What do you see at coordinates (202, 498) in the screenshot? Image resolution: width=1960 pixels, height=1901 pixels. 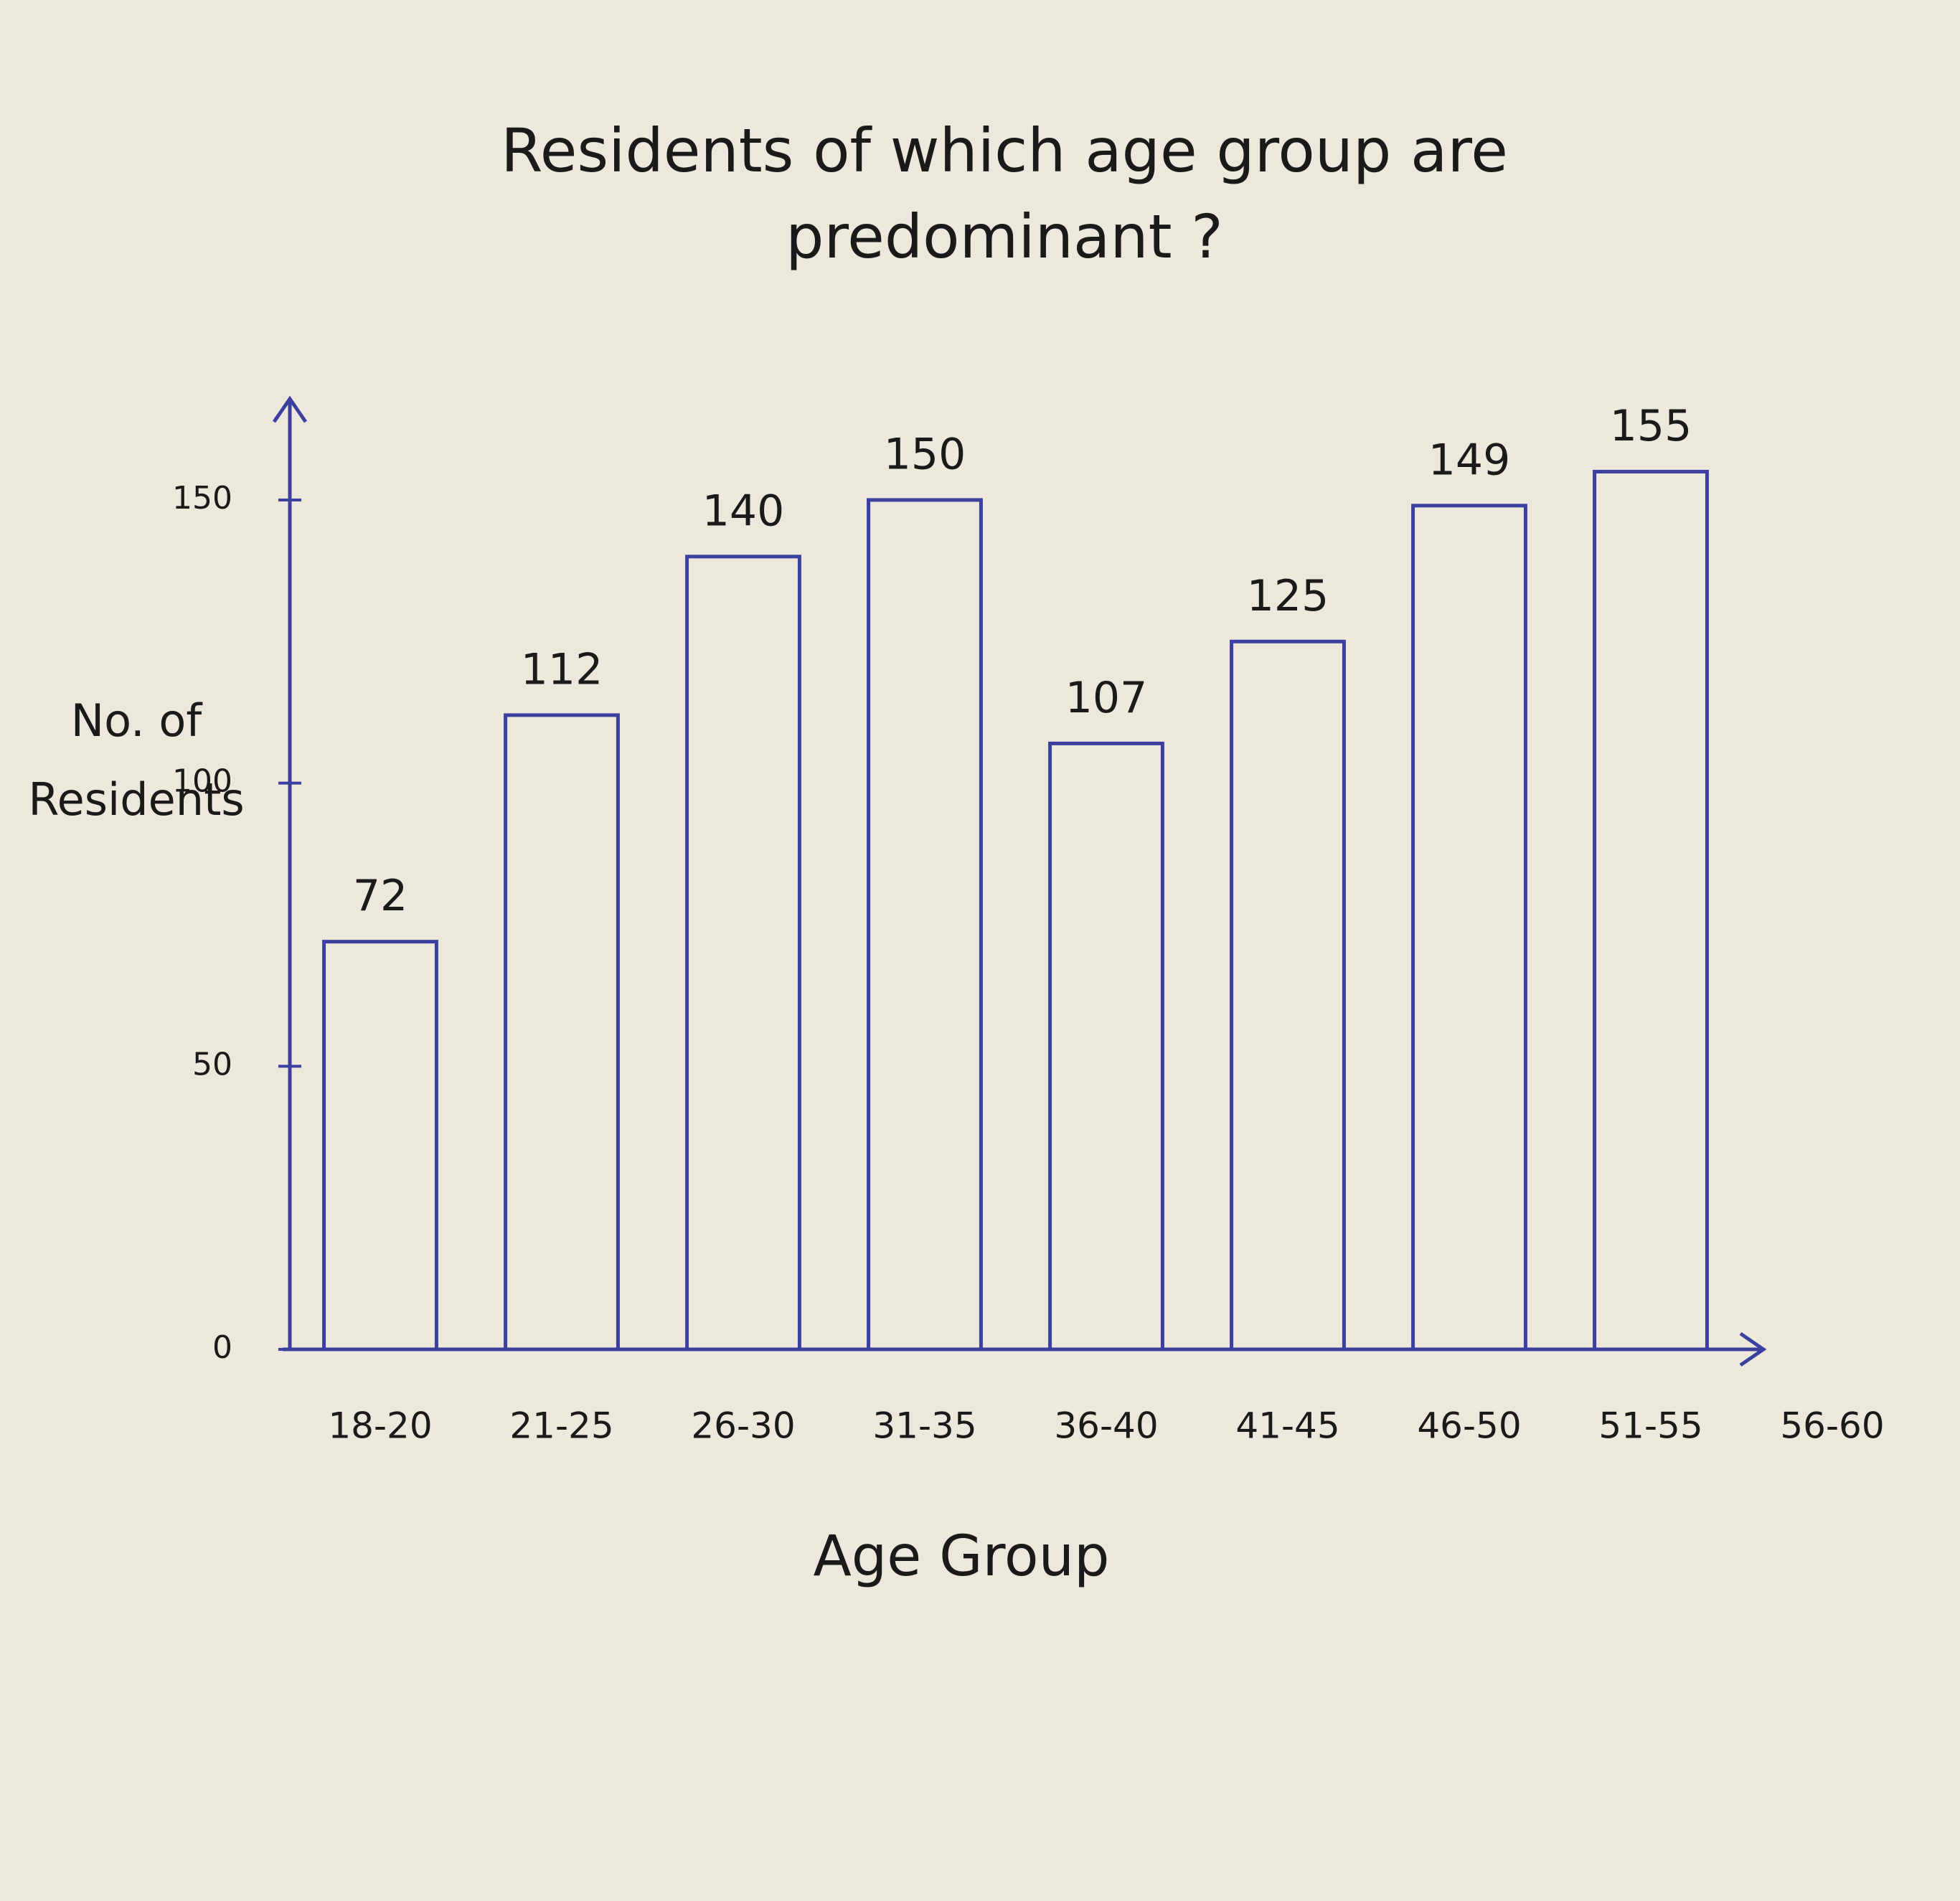 I see `y-tick-label: 150` at bounding box center [202, 498].